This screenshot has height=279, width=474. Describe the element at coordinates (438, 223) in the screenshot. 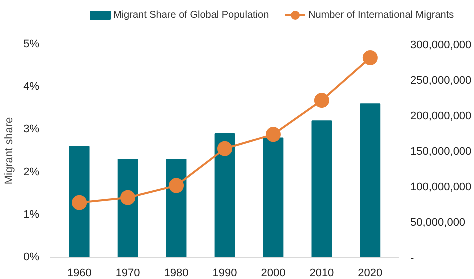

I see `y2-tick-label: 50,000,000` at that location.